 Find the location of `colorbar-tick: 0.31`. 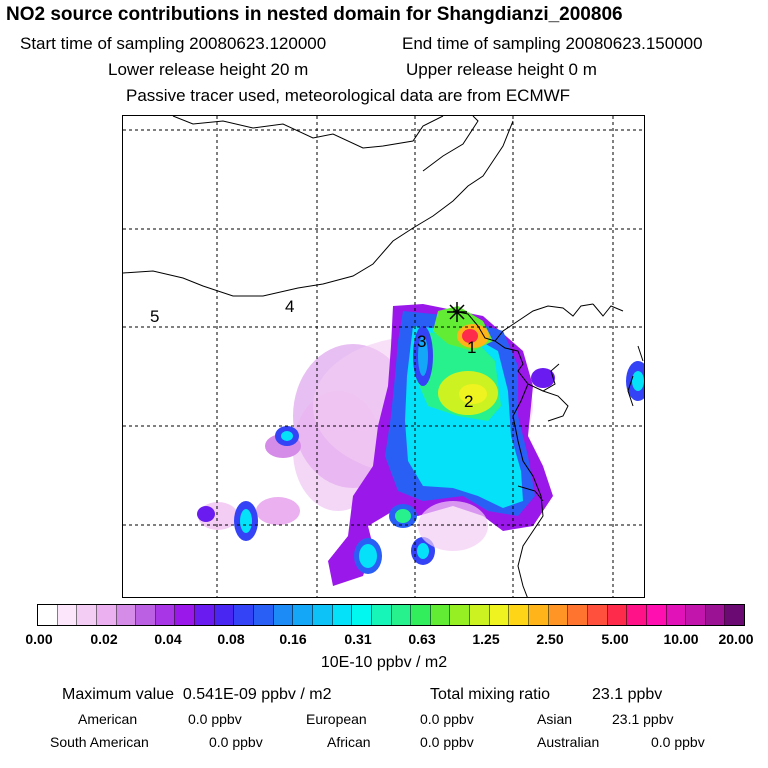

colorbar-tick: 0.31 is located at coordinates (358, 639).